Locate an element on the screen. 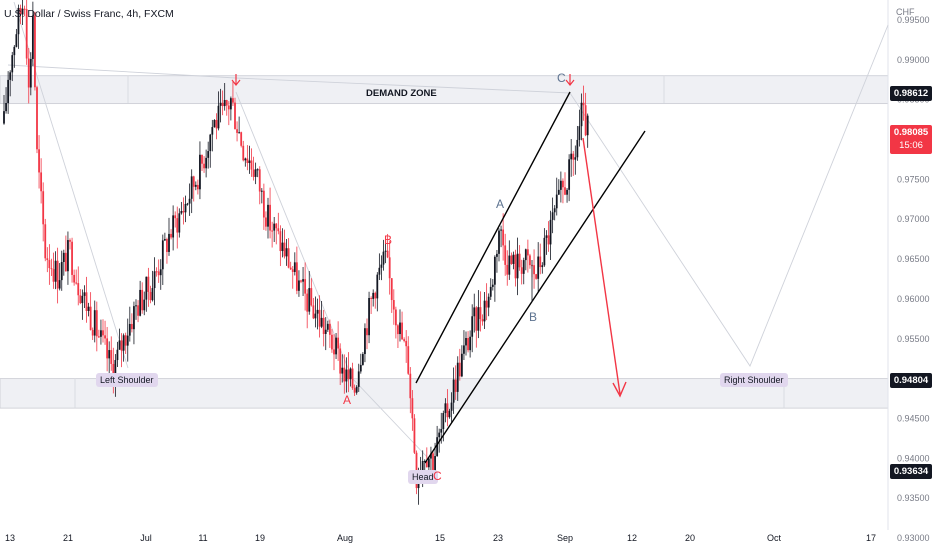  projection-arrow-head is located at coordinates (619, 389).